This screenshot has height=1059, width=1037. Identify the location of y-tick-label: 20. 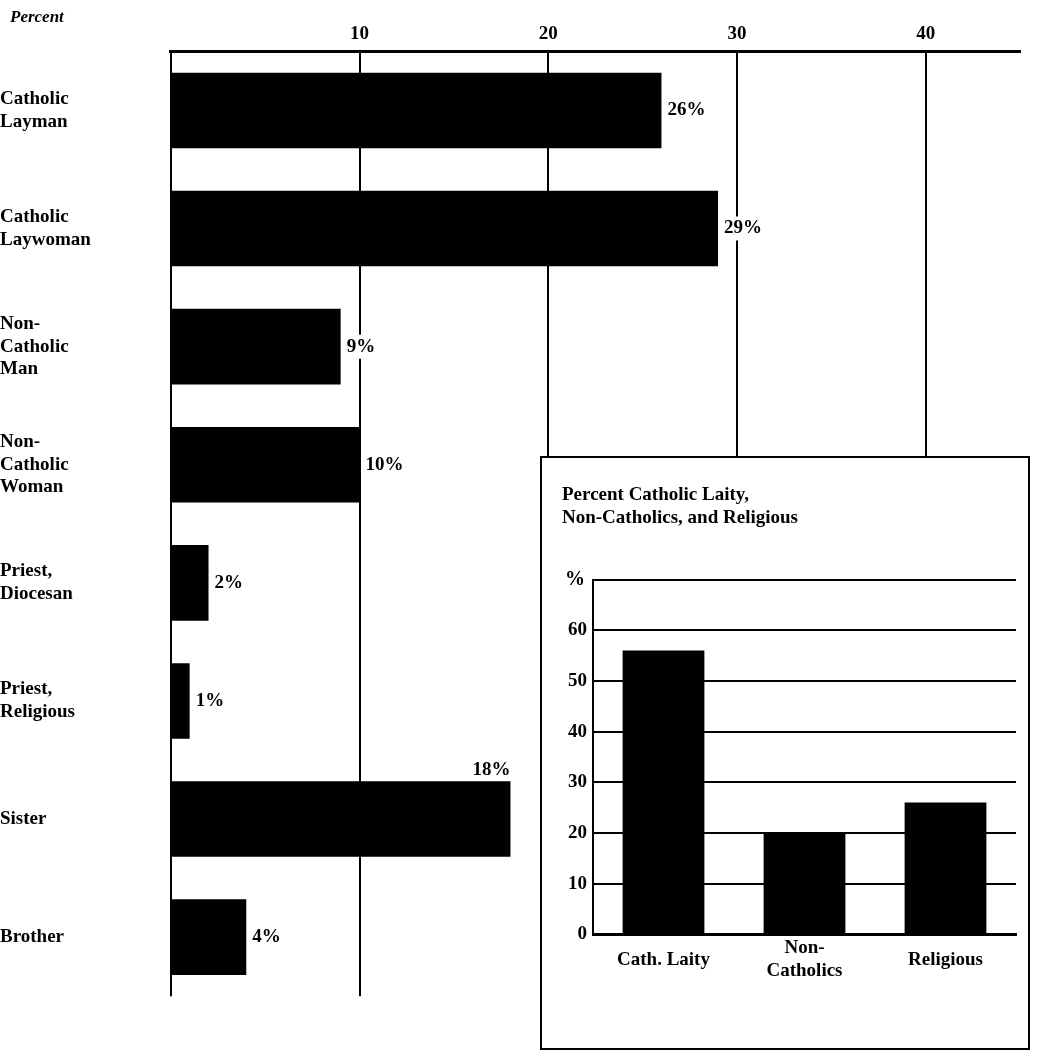
(577, 831).